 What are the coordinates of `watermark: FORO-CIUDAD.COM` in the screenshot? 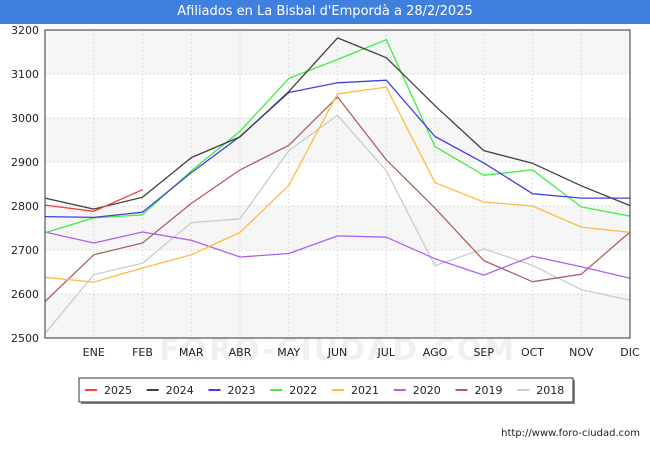 It's located at (337, 350).